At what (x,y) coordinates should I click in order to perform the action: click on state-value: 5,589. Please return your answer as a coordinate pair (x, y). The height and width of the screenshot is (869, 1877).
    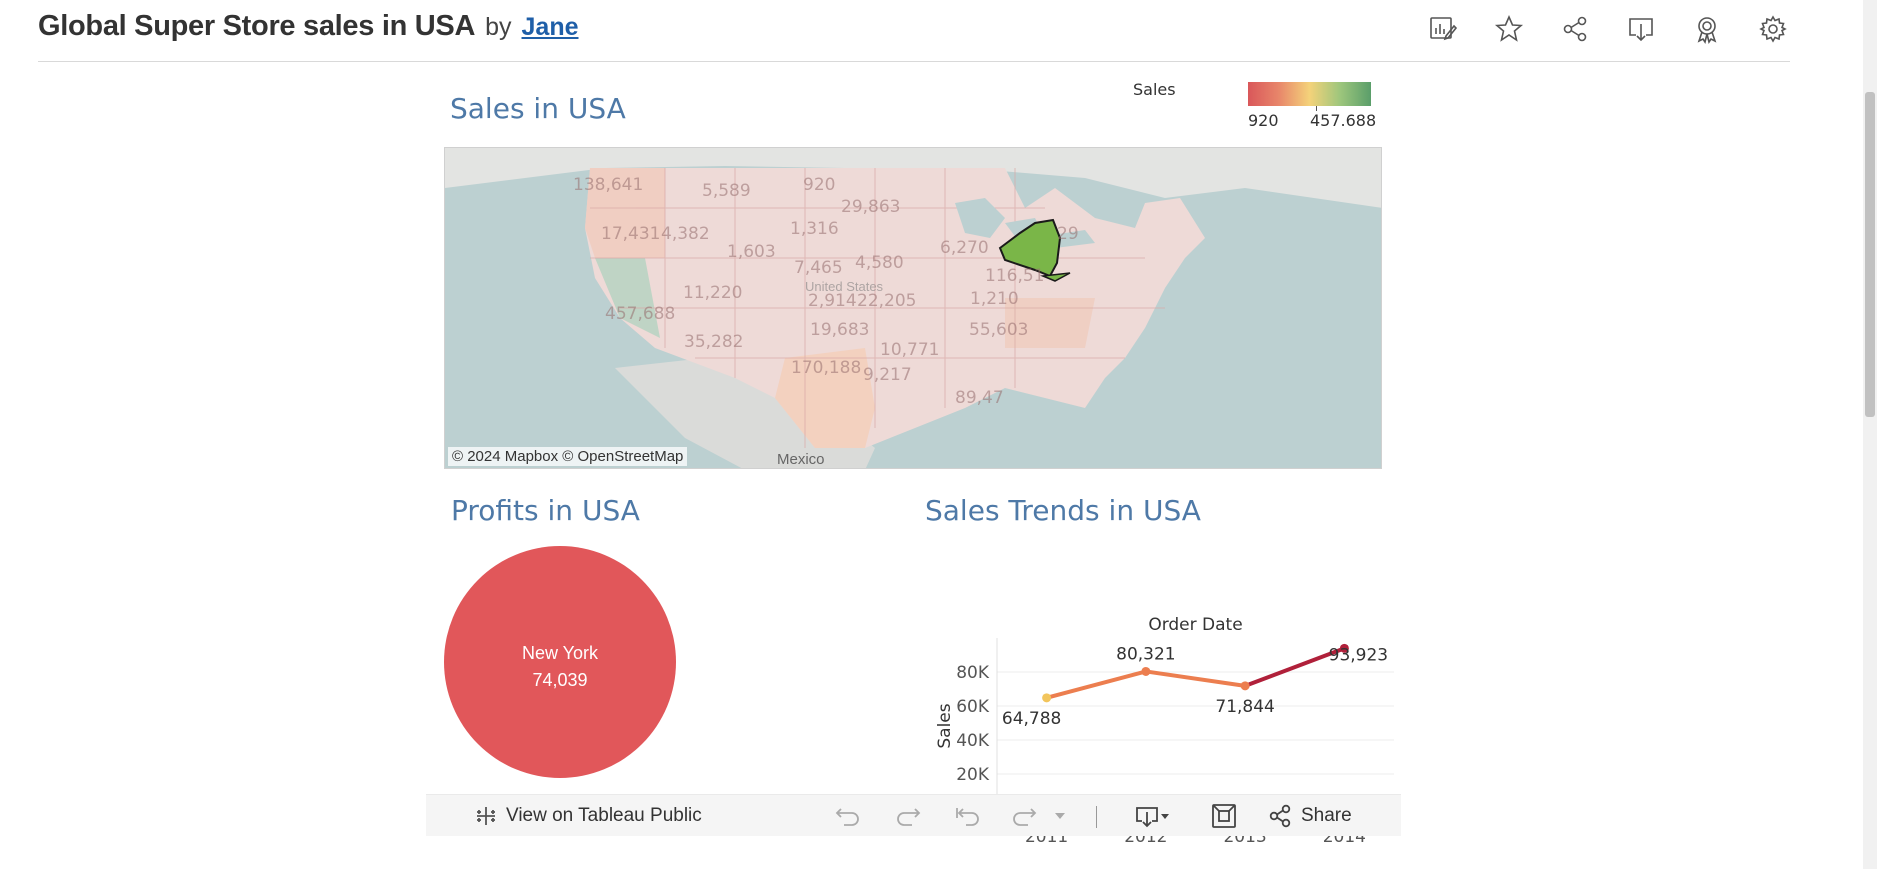
    Looking at the image, I should click on (726, 191).